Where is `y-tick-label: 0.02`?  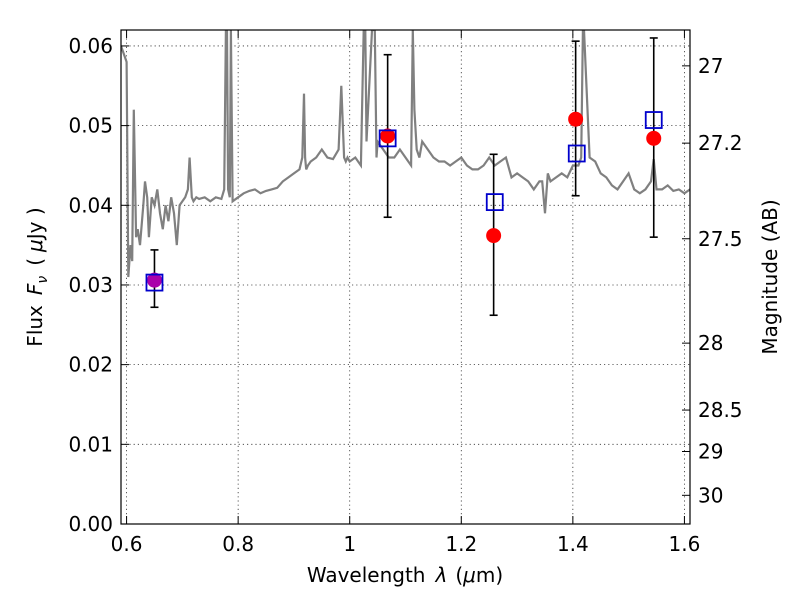
y-tick-label: 0.02 is located at coordinates (90, 365).